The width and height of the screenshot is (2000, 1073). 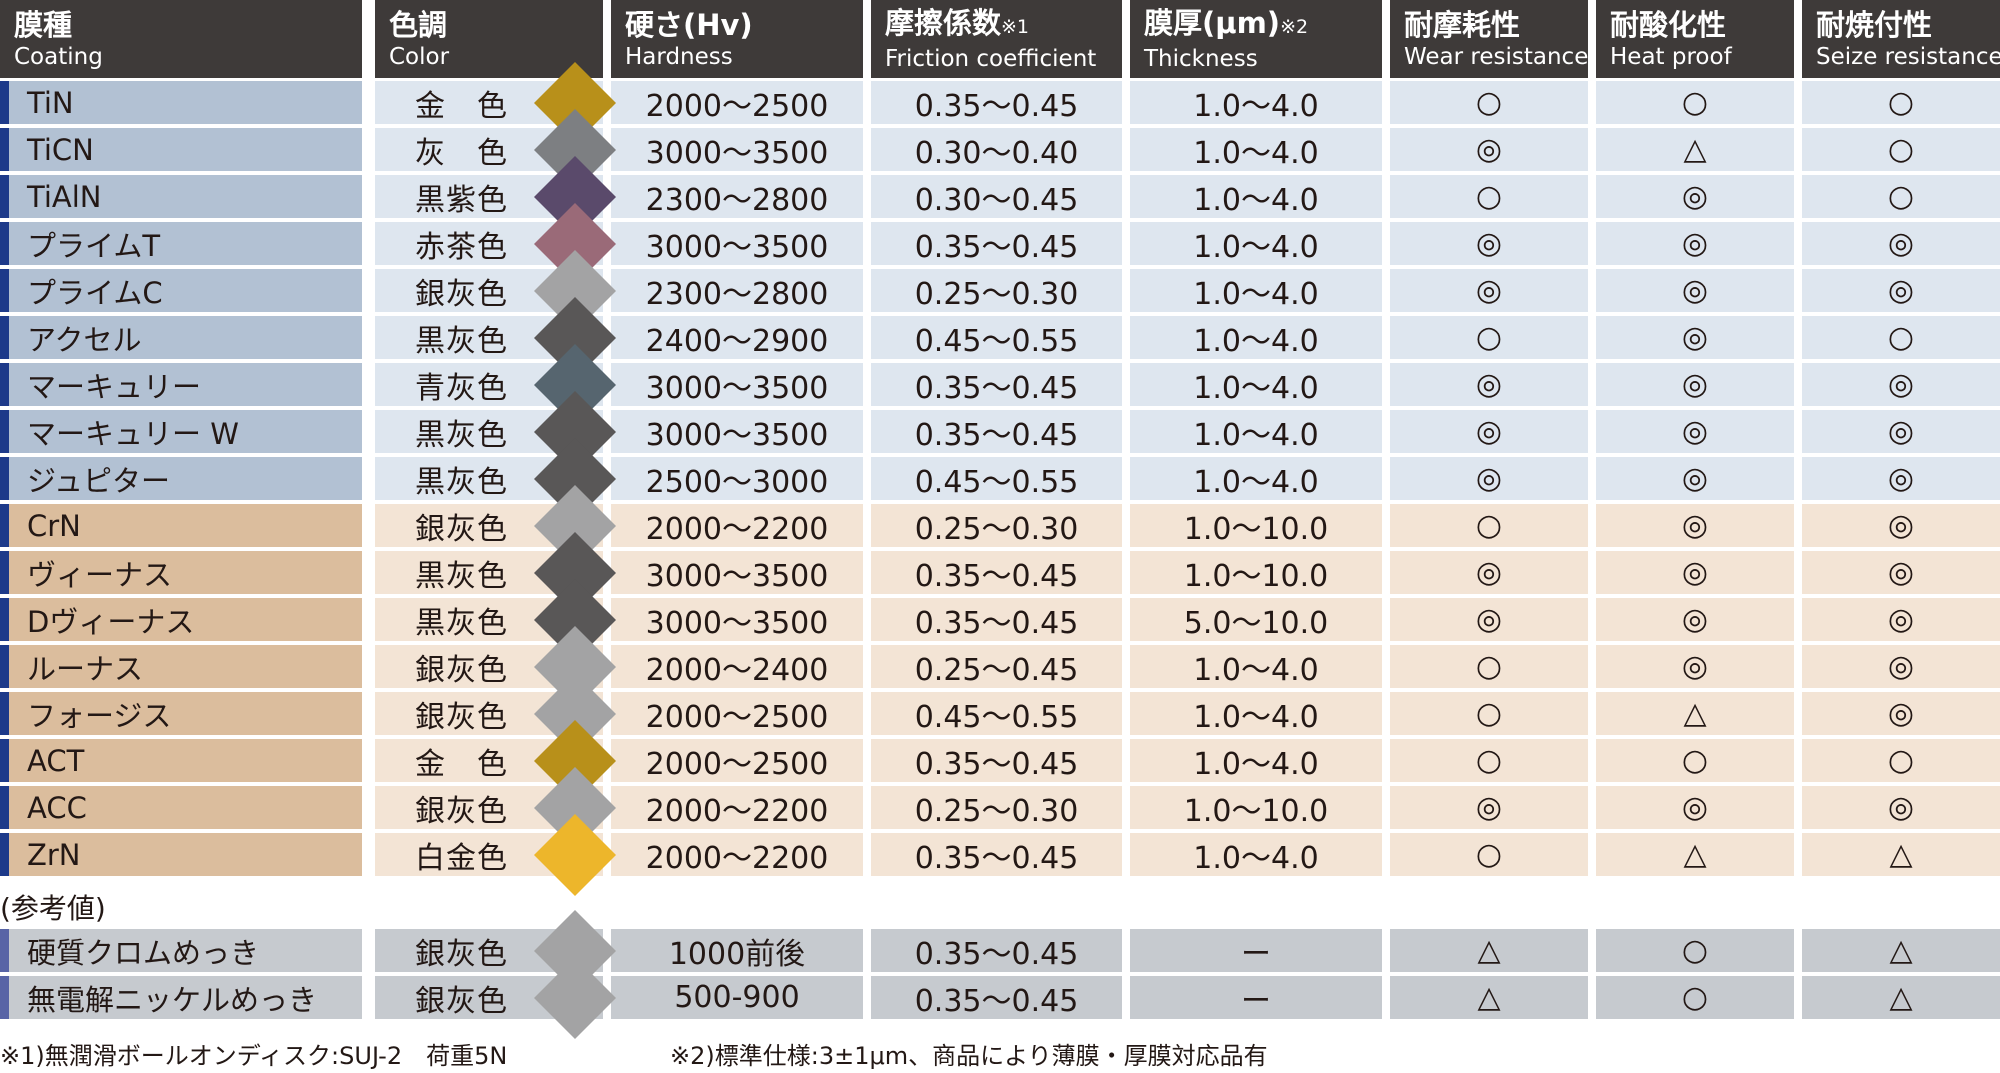 I want to click on coating-name-cell: CrN, so click(x=181, y=525).